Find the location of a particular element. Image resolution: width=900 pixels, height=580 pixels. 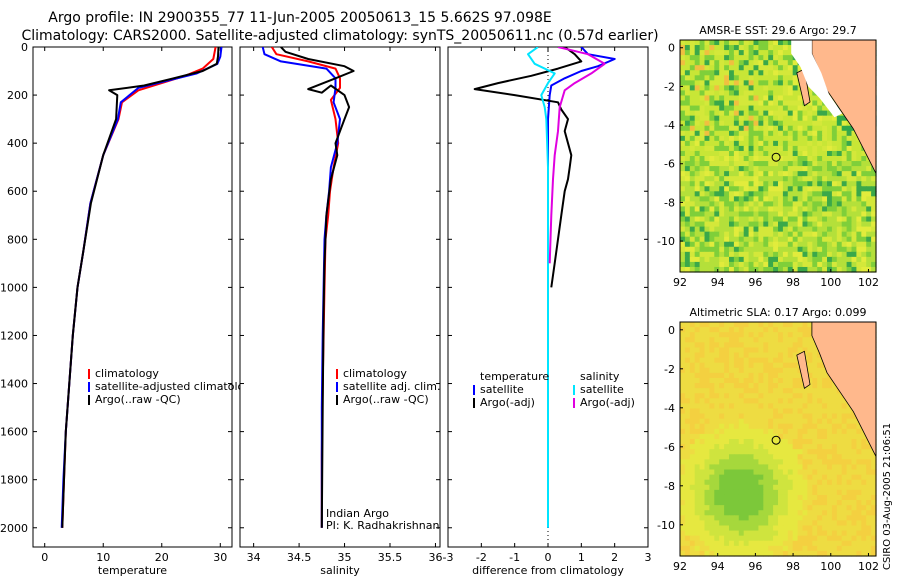

salinity-xtick-label: 34.5 is located at coordinates (299, 557).